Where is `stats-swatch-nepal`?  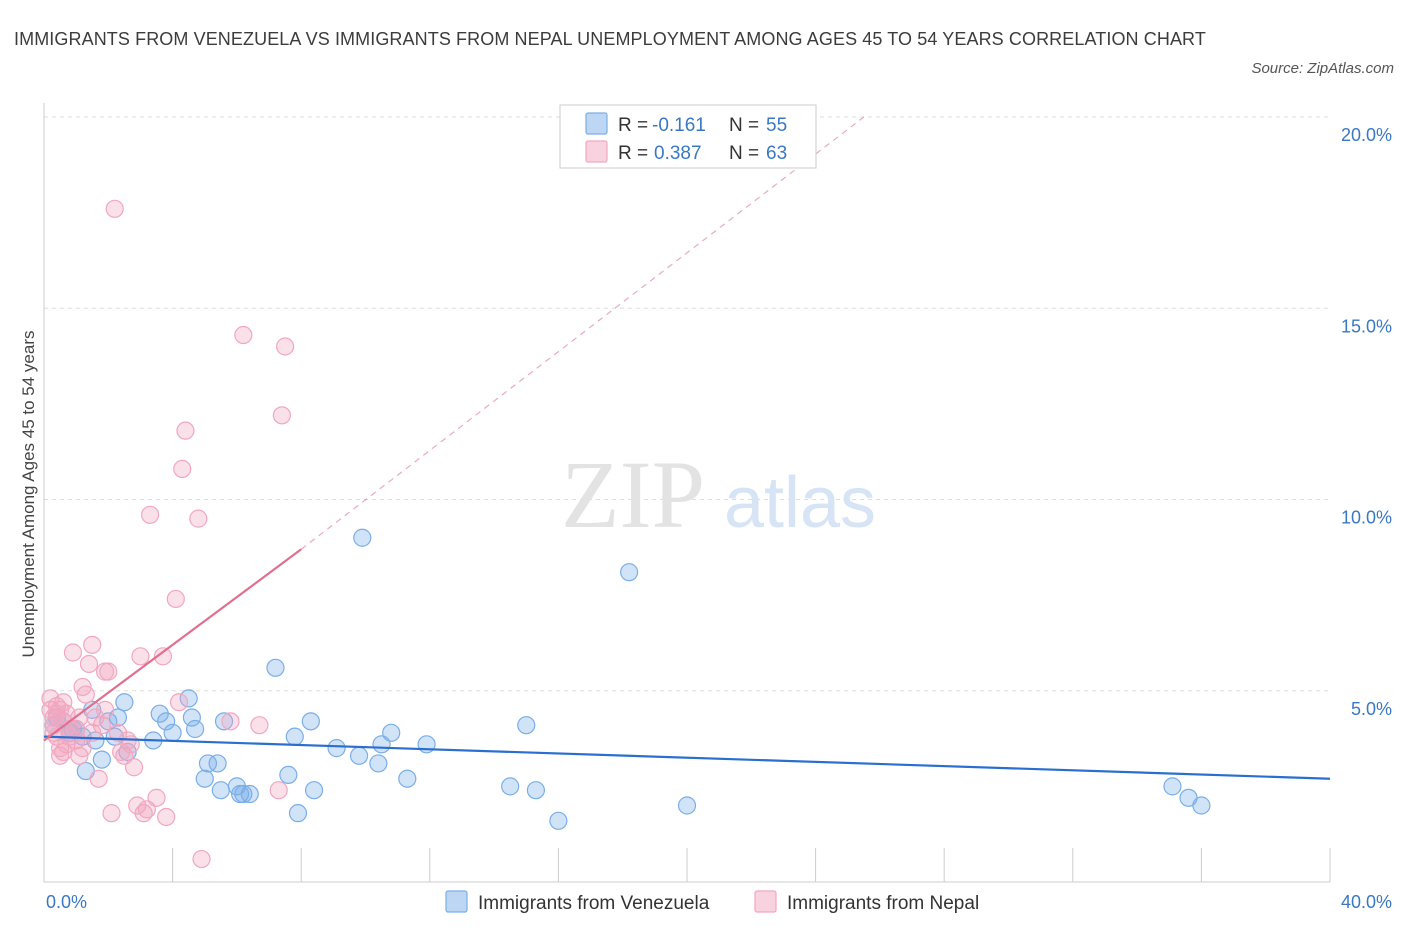 stats-swatch-nepal is located at coordinates (596, 151).